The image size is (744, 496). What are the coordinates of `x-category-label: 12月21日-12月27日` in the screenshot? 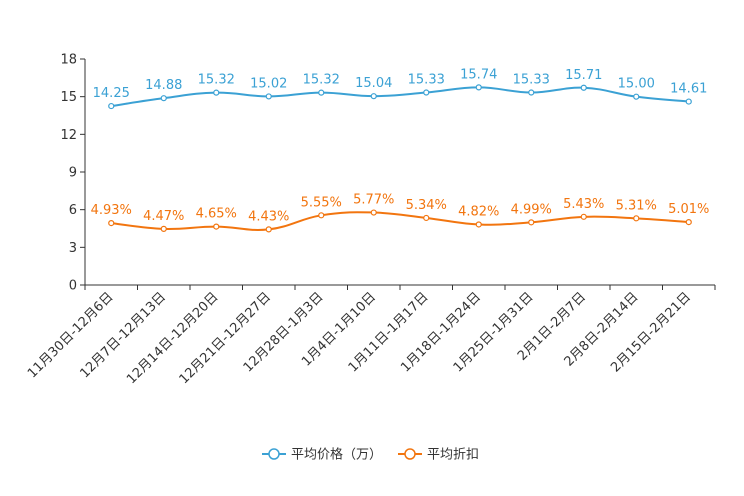 It's located at (225, 338).